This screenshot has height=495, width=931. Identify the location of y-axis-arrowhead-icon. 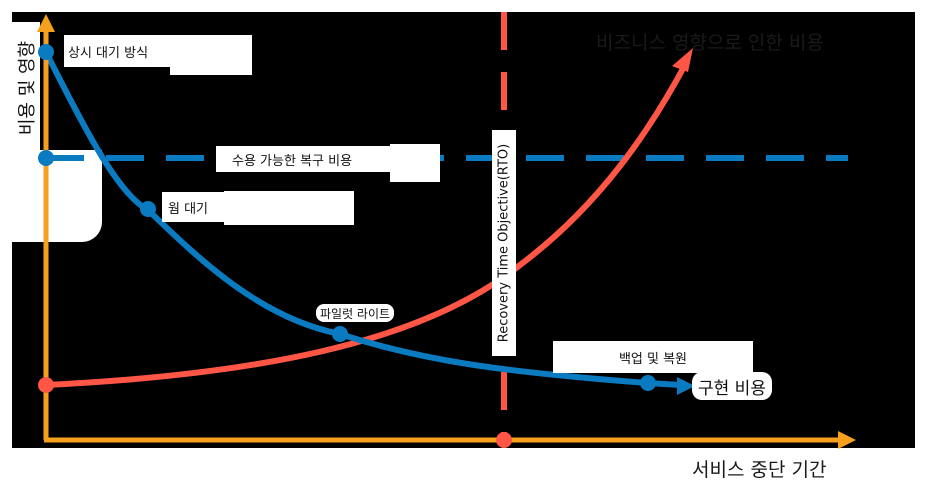
(46, 23).